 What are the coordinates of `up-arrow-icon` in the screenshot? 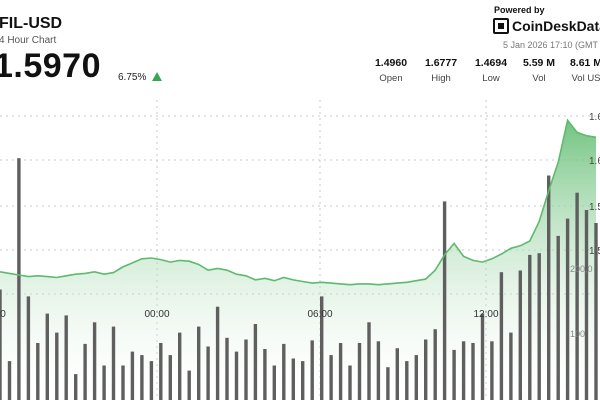 It's located at (157, 76).